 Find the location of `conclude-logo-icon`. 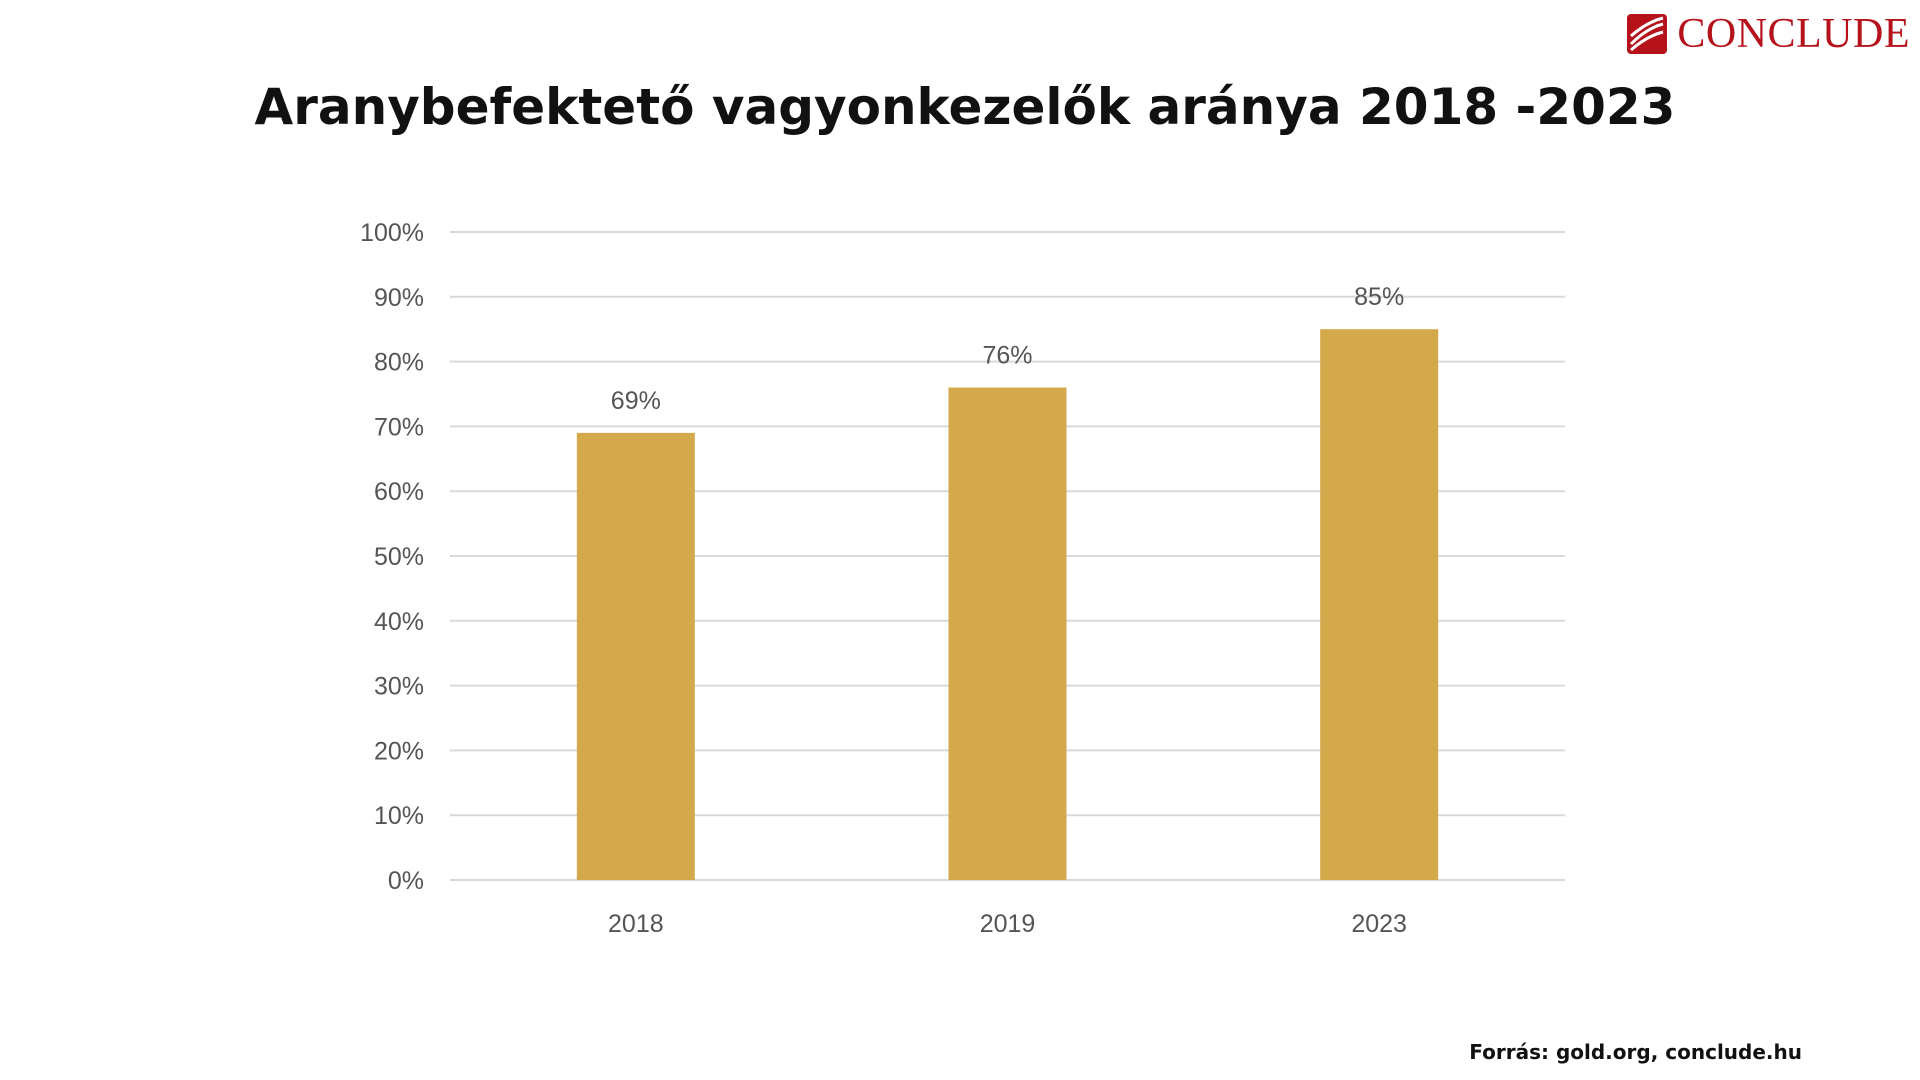

conclude-logo-icon is located at coordinates (1647, 34).